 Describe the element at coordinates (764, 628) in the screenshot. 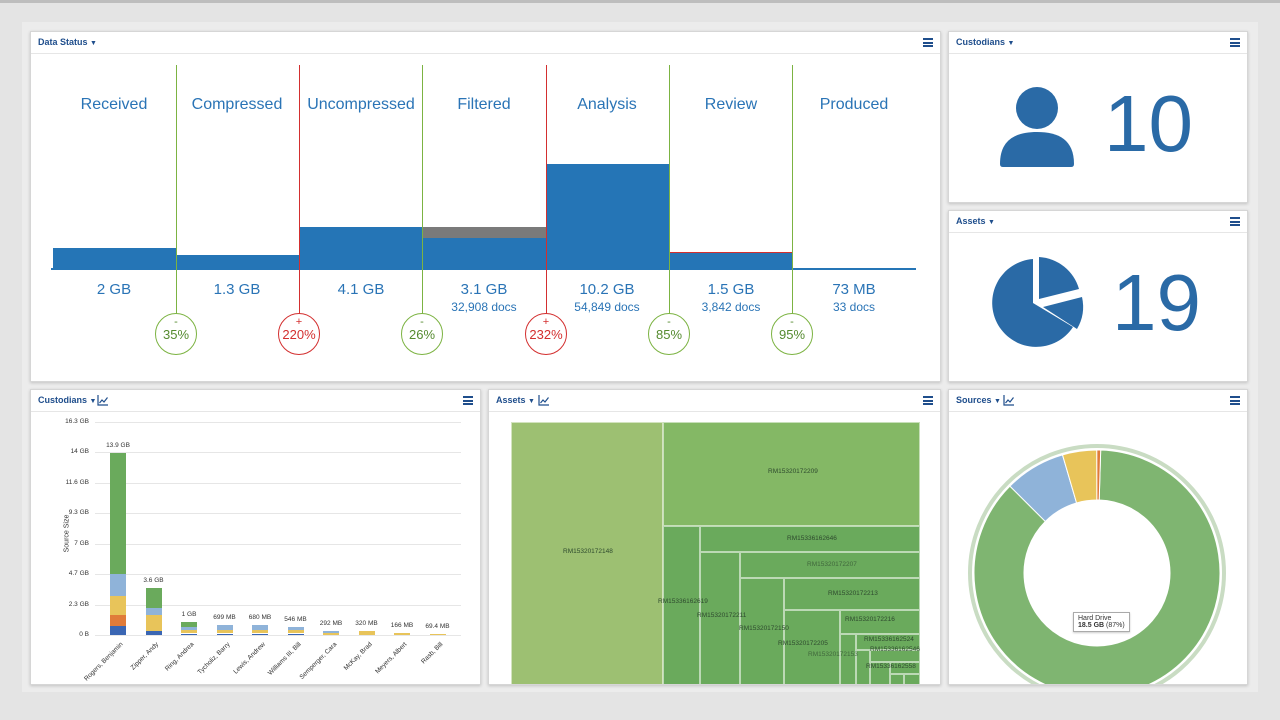

I see `treemap-label: RM15320172150` at that location.